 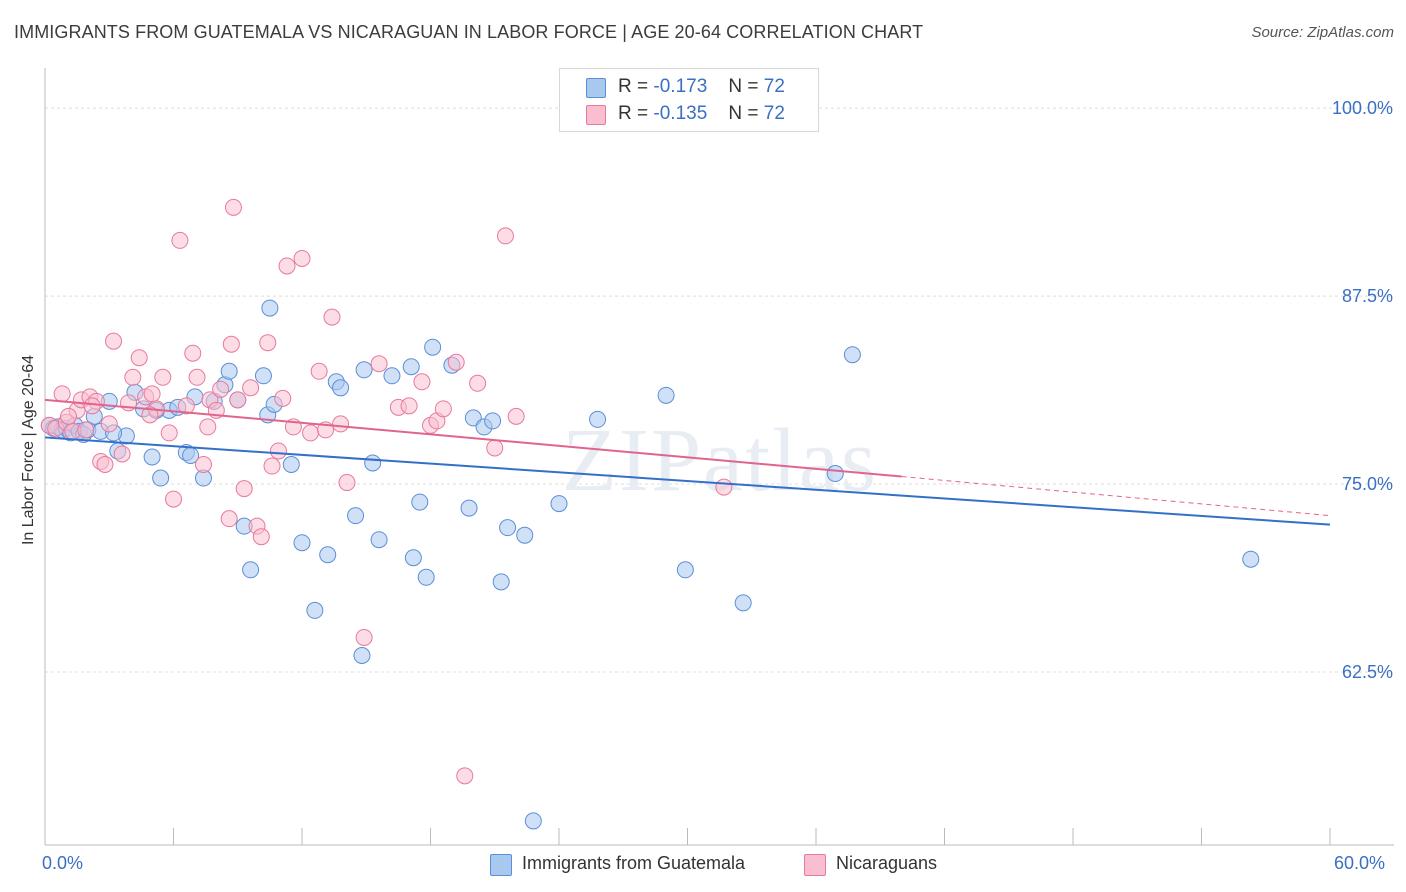 I want to click on legend-r-value: -0.135, so click(x=680, y=113).